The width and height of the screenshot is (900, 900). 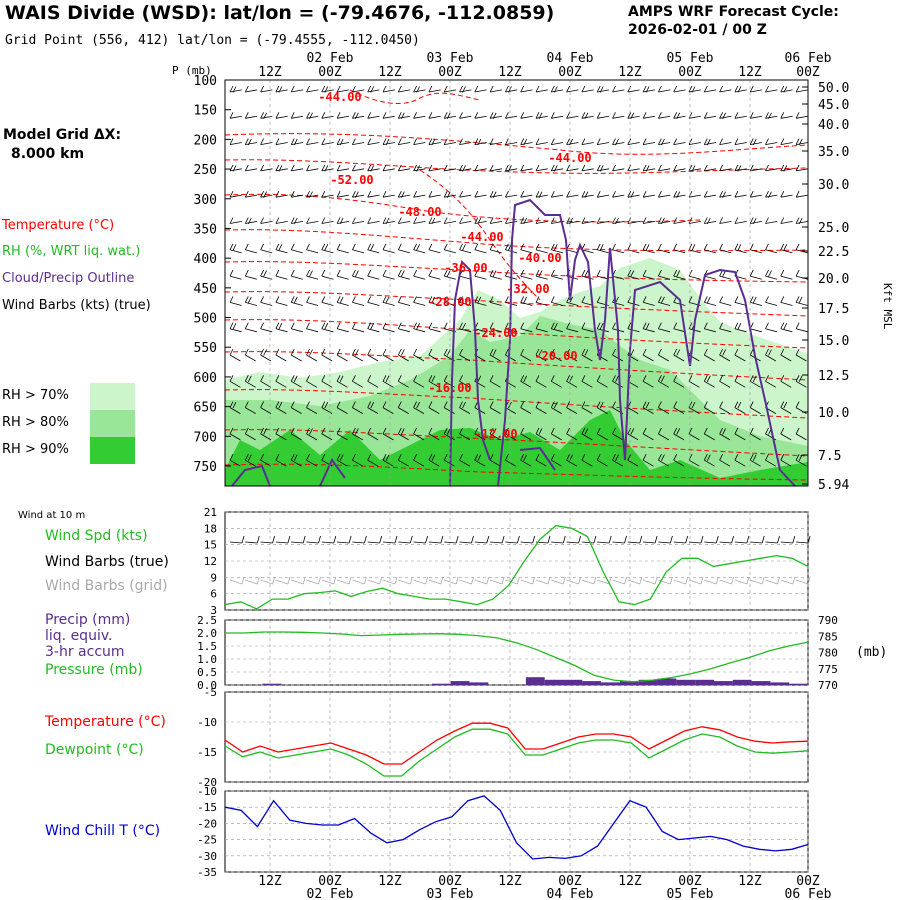 What do you see at coordinates (205, 437) in the screenshot?
I see `xs-ytick: 700` at bounding box center [205, 437].